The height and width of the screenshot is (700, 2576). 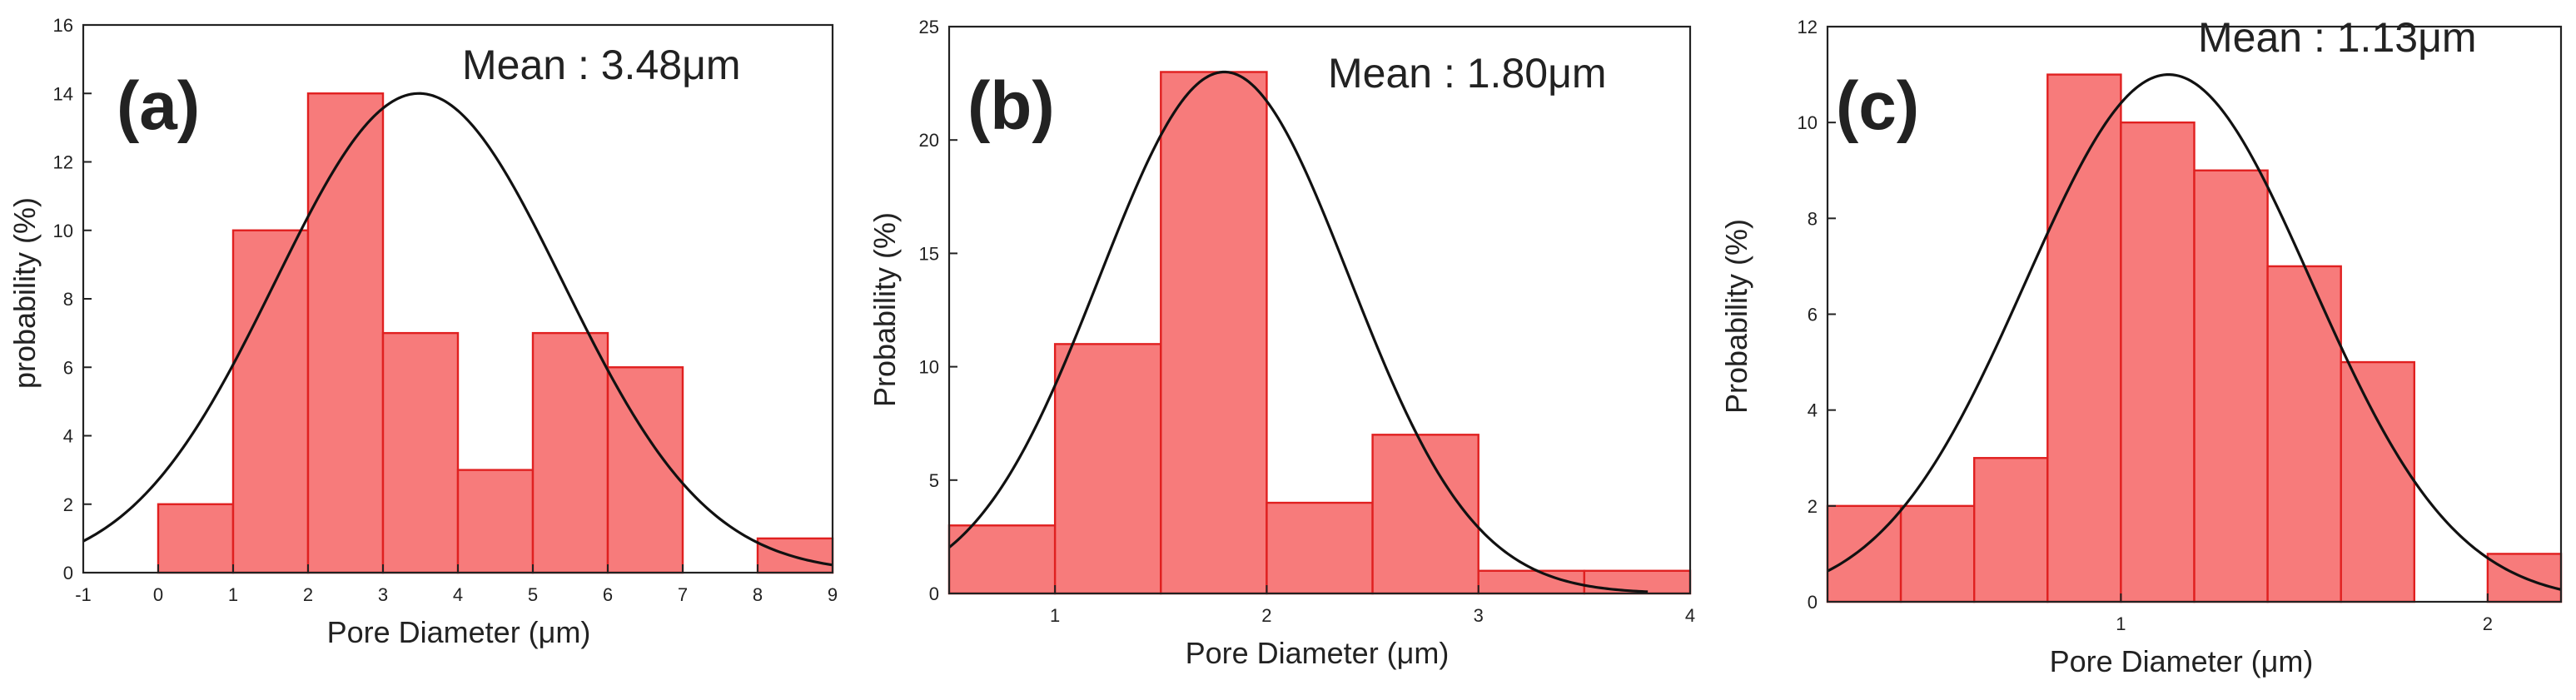 I want to click on panel-b-ytick-label-4: 20, so click(x=929, y=140).